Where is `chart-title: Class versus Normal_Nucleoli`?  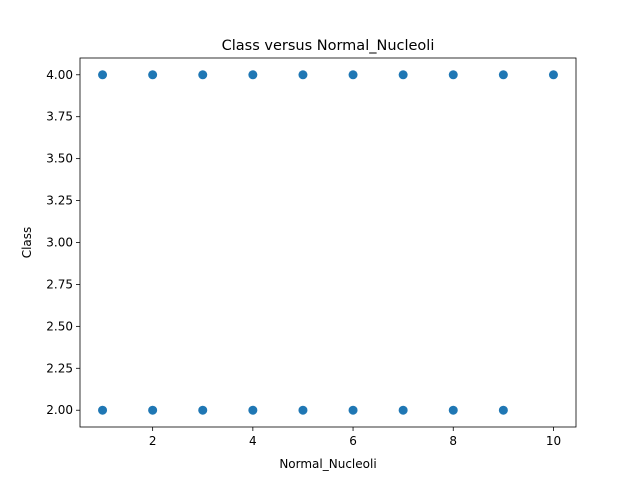 chart-title: Class versus Normal_Nucleoli is located at coordinates (328, 46).